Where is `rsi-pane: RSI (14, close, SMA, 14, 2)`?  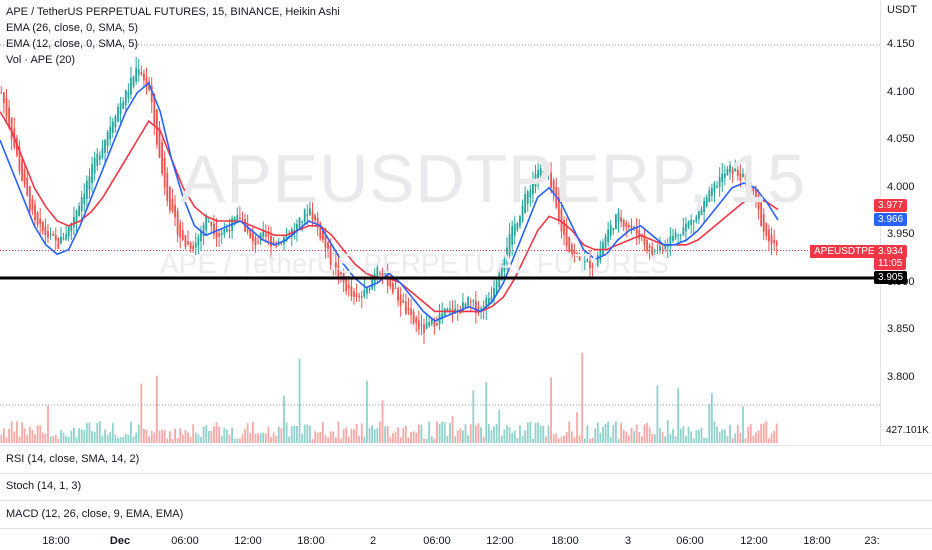
rsi-pane: RSI (14, close, SMA, 14, 2) is located at coordinates (466, 459).